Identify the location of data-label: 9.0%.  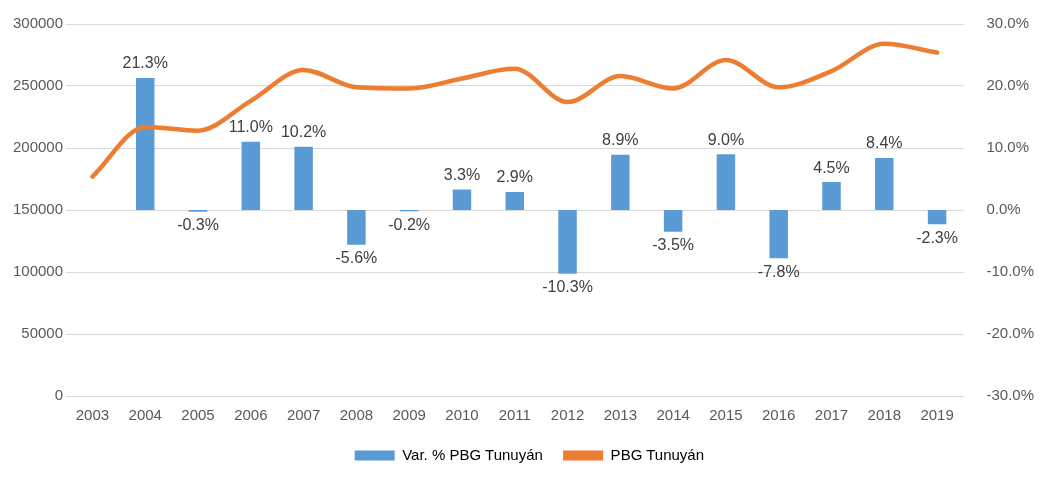
(726, 139).